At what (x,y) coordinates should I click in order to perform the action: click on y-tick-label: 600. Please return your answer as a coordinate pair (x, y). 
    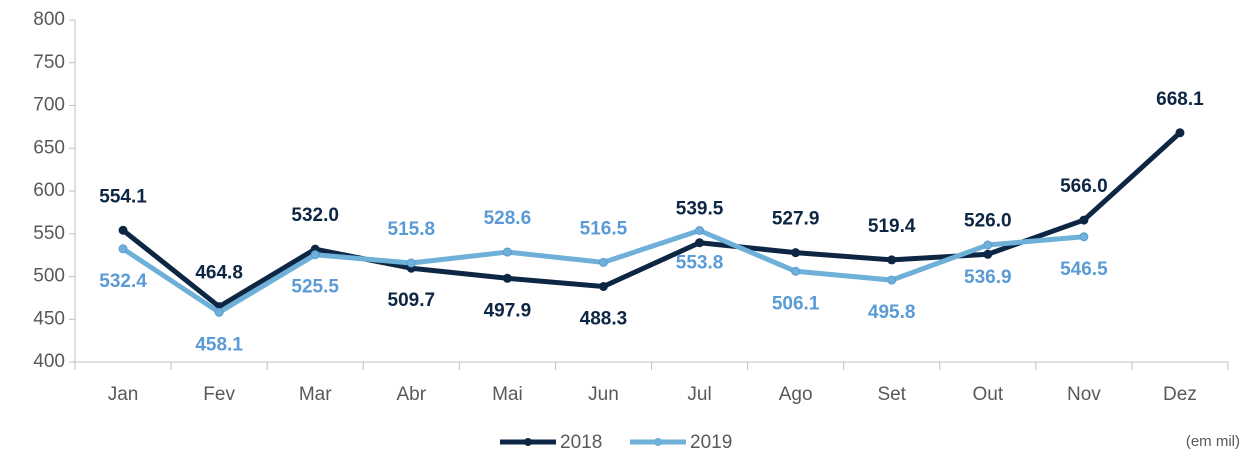
    Looking at the image, I should click on (49, 190).